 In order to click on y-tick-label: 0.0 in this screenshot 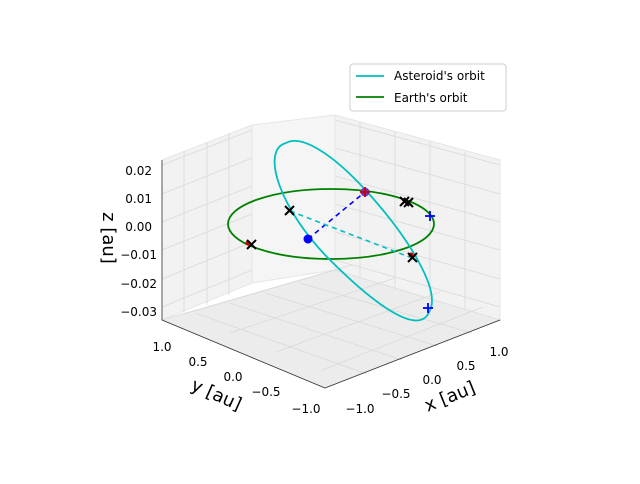, I will do `click(232, 377)`.